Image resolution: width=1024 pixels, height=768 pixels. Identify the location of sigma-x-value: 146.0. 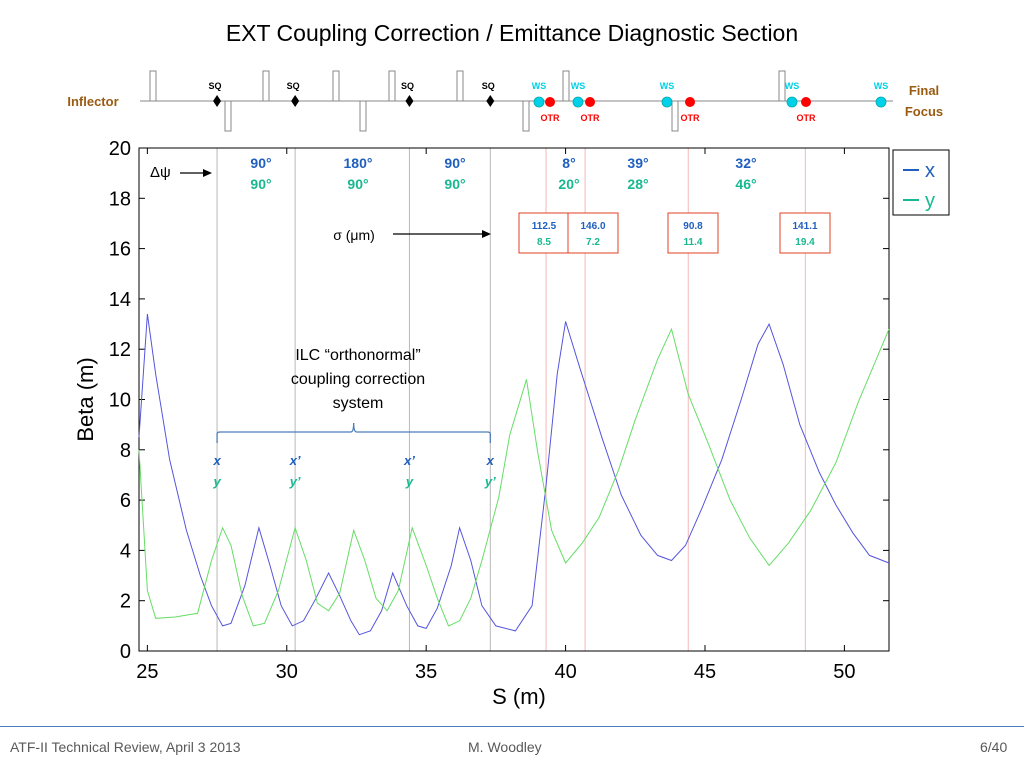
(592, 226).